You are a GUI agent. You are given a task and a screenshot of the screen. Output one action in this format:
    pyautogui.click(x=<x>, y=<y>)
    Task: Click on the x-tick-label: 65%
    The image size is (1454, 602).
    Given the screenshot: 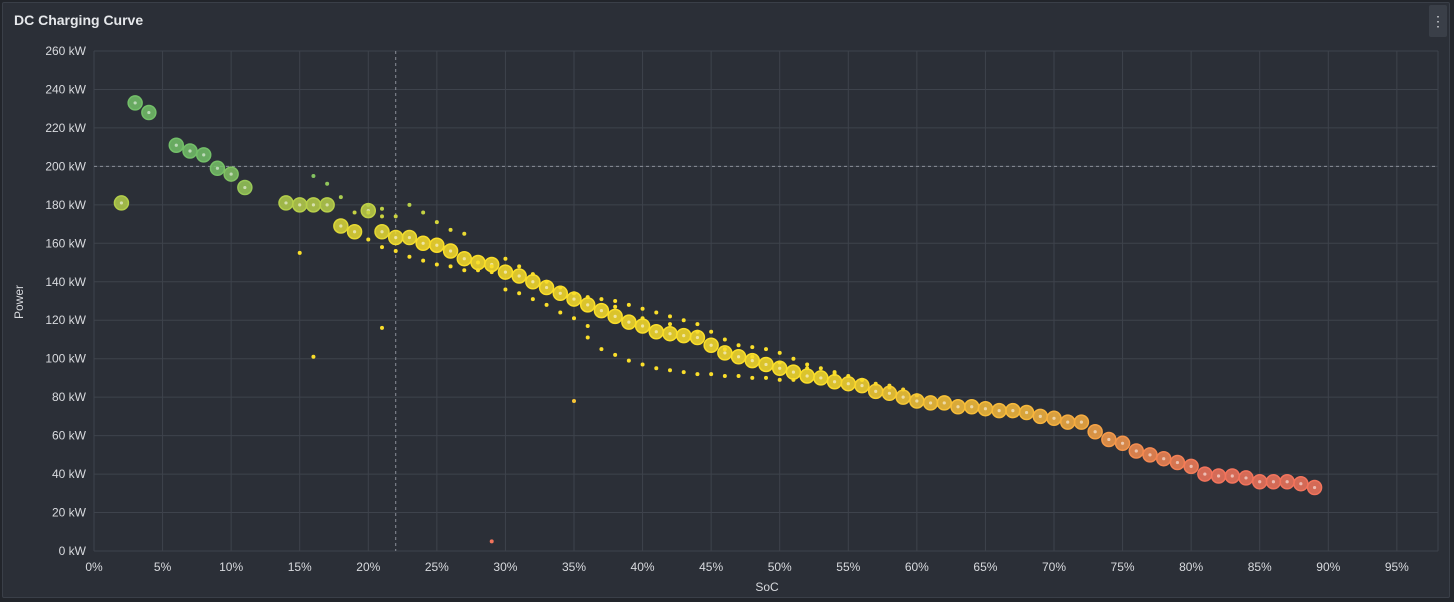 What is the action you would take?
    pyautogui.click(x=985, y=567)
    